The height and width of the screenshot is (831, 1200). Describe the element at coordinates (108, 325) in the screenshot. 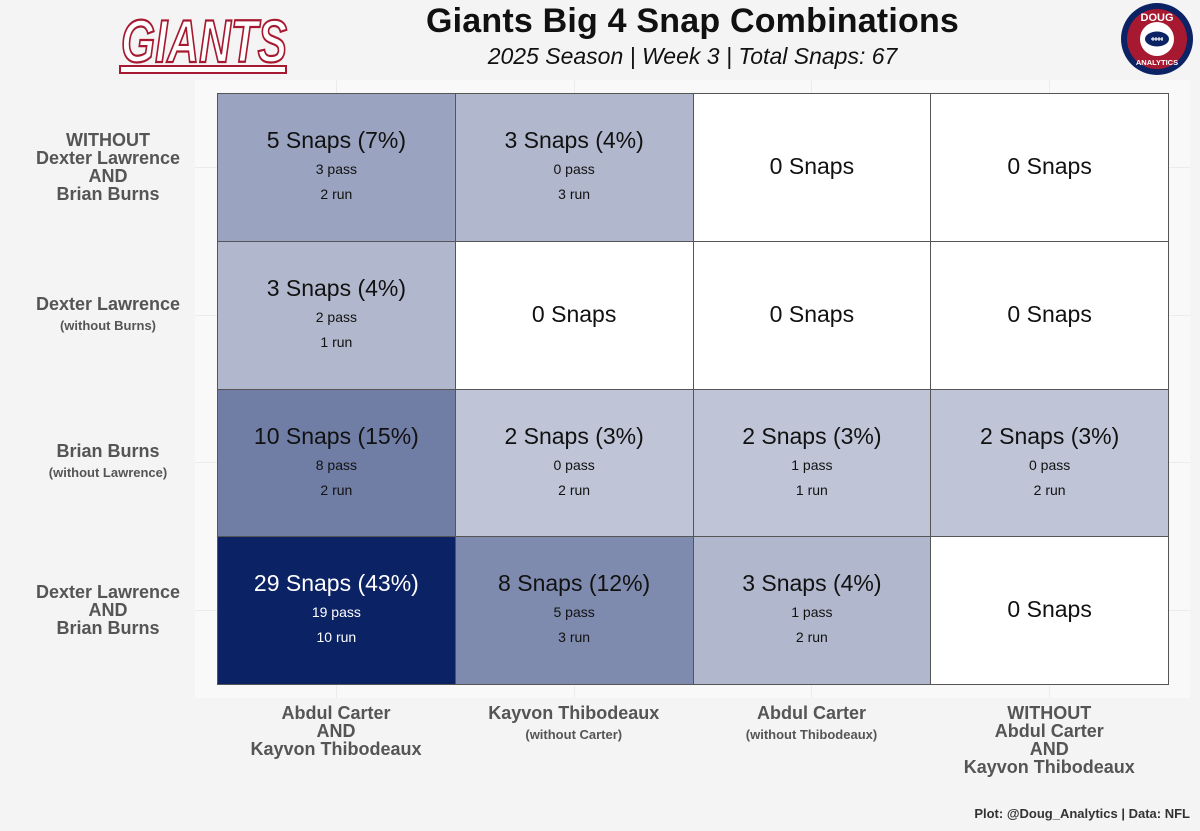

I see `row-label-sub: (without Burns)` at that location.